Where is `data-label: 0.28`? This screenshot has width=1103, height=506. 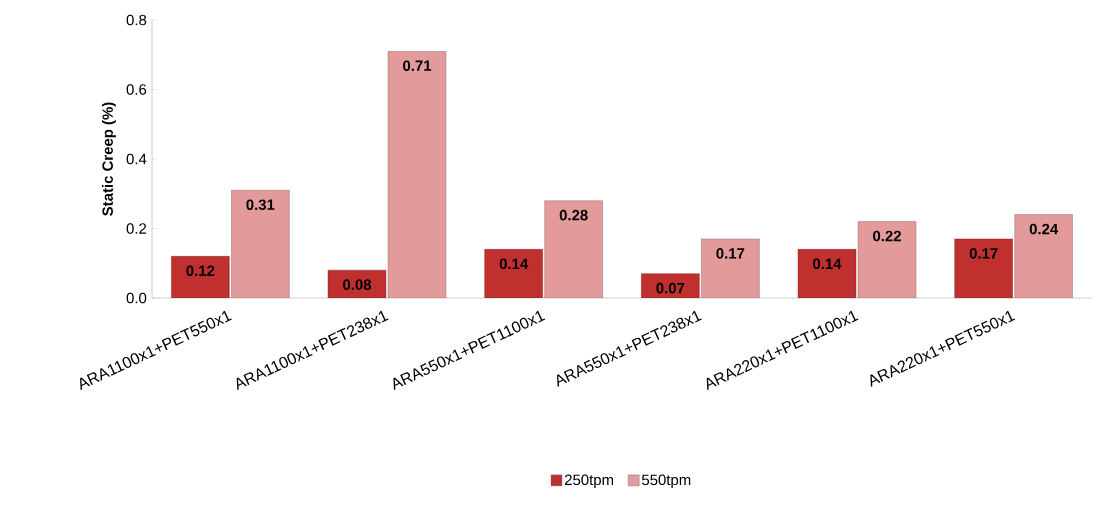 data-label: 0.28 is located at coordinates (573, 215).